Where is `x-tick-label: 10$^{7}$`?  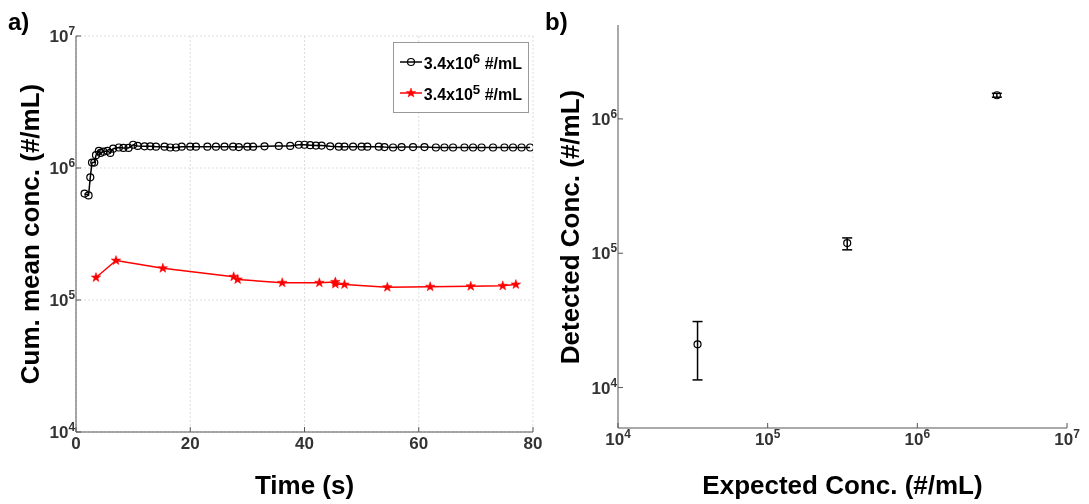 x-tick-label: 10$^{7}$ is located at coordinates (1067, 438).